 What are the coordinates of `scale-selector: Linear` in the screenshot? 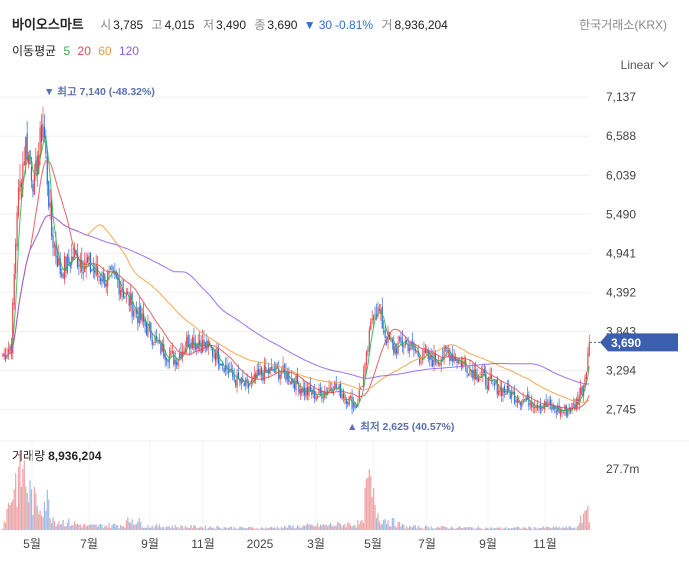 It's located at (645, 64).